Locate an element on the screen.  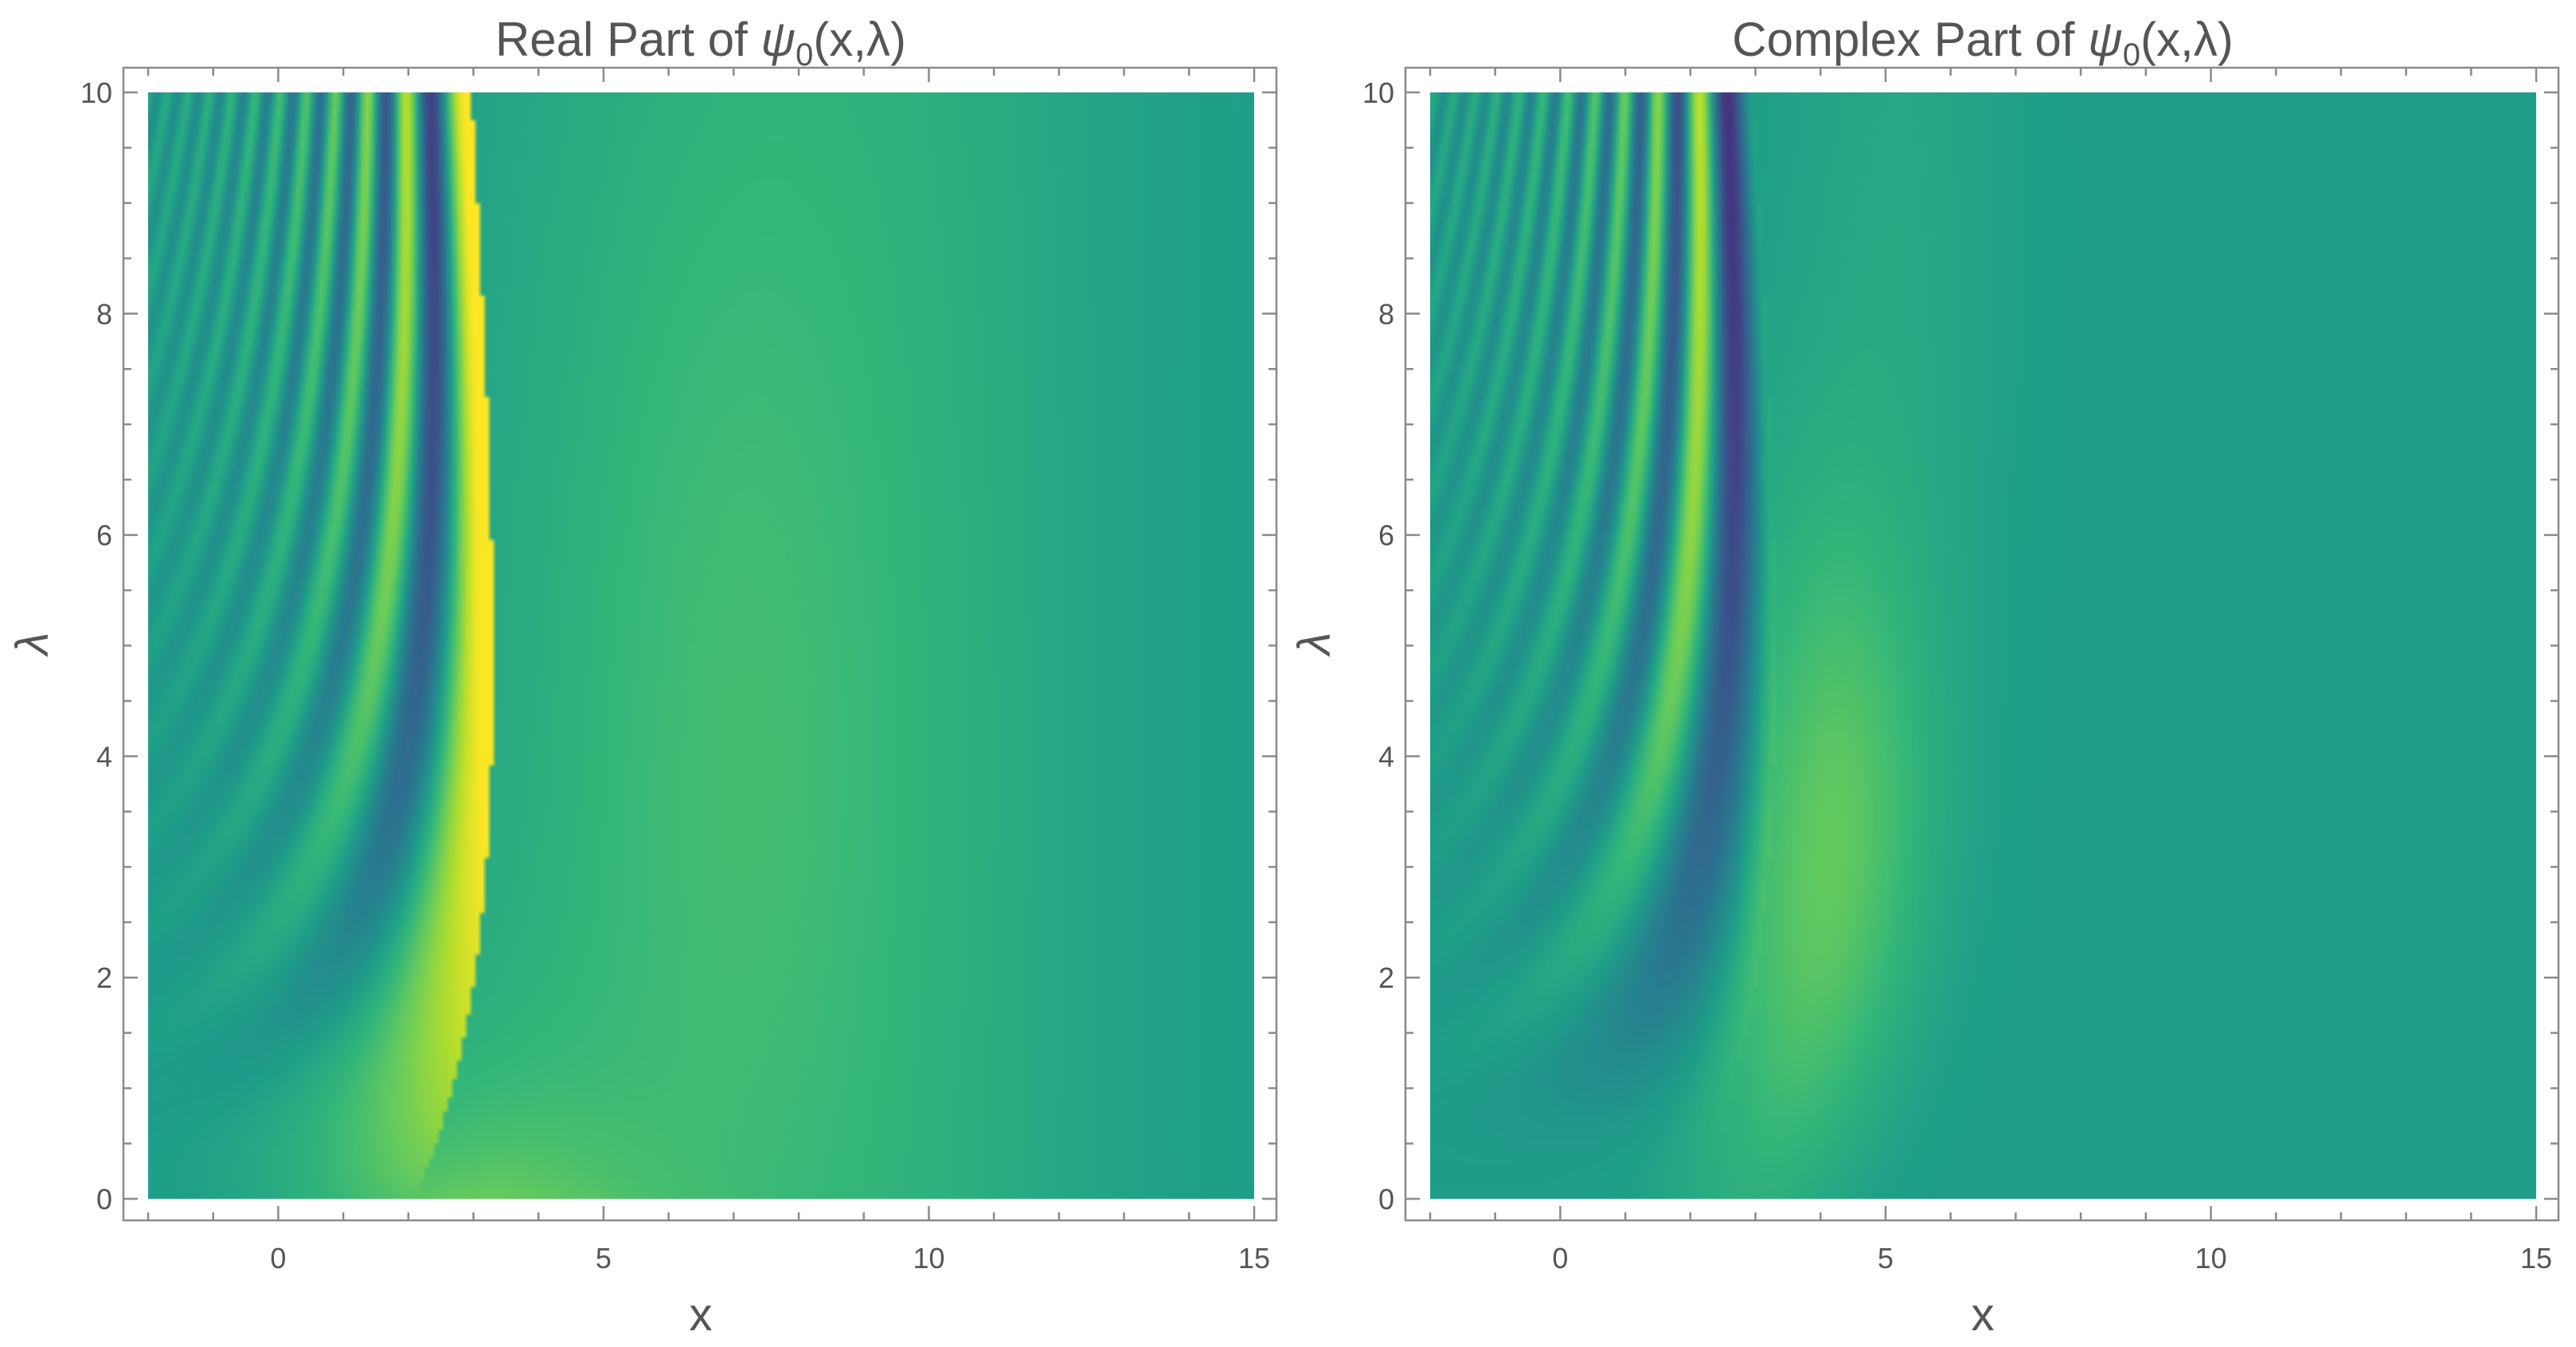
chart-title: Complex Part of ψ0(x,λ) is located at coordinates (1982, 42).